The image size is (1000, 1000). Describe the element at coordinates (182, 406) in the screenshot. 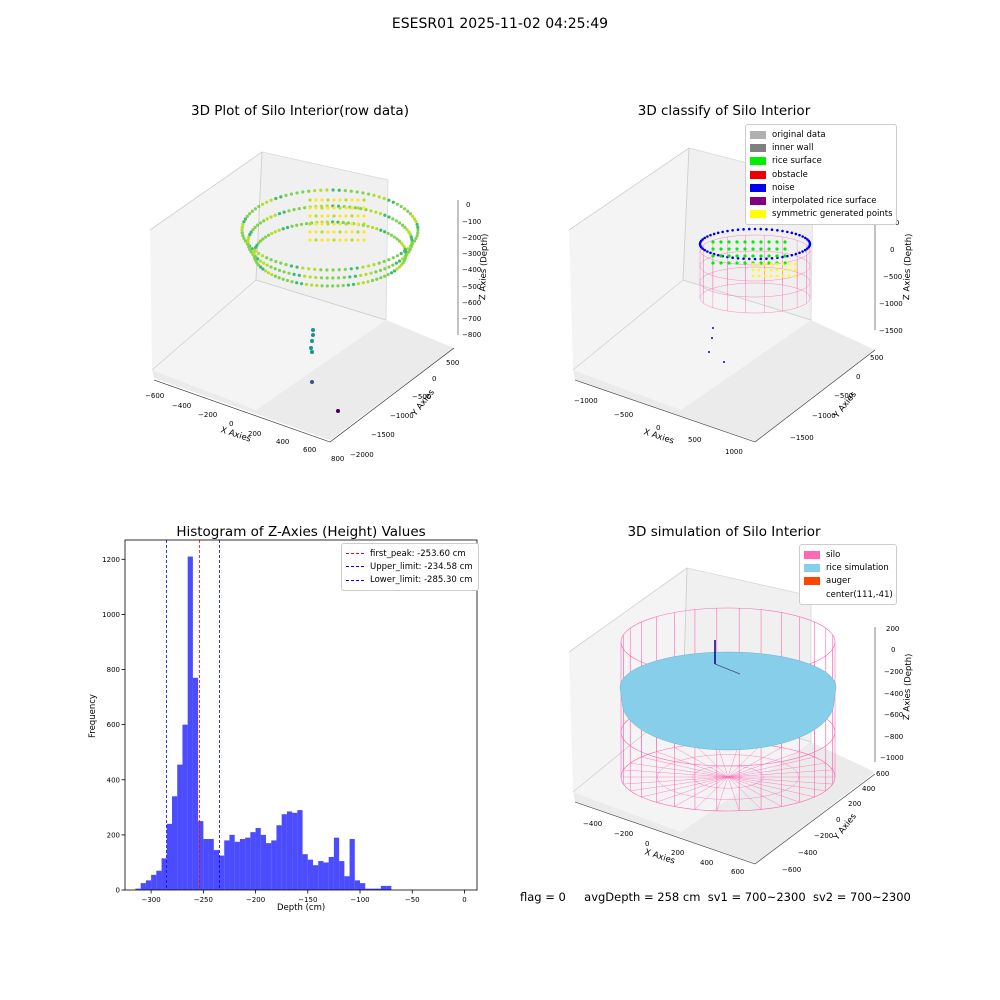

I see `raw-x-tick-1: −400` at that location.